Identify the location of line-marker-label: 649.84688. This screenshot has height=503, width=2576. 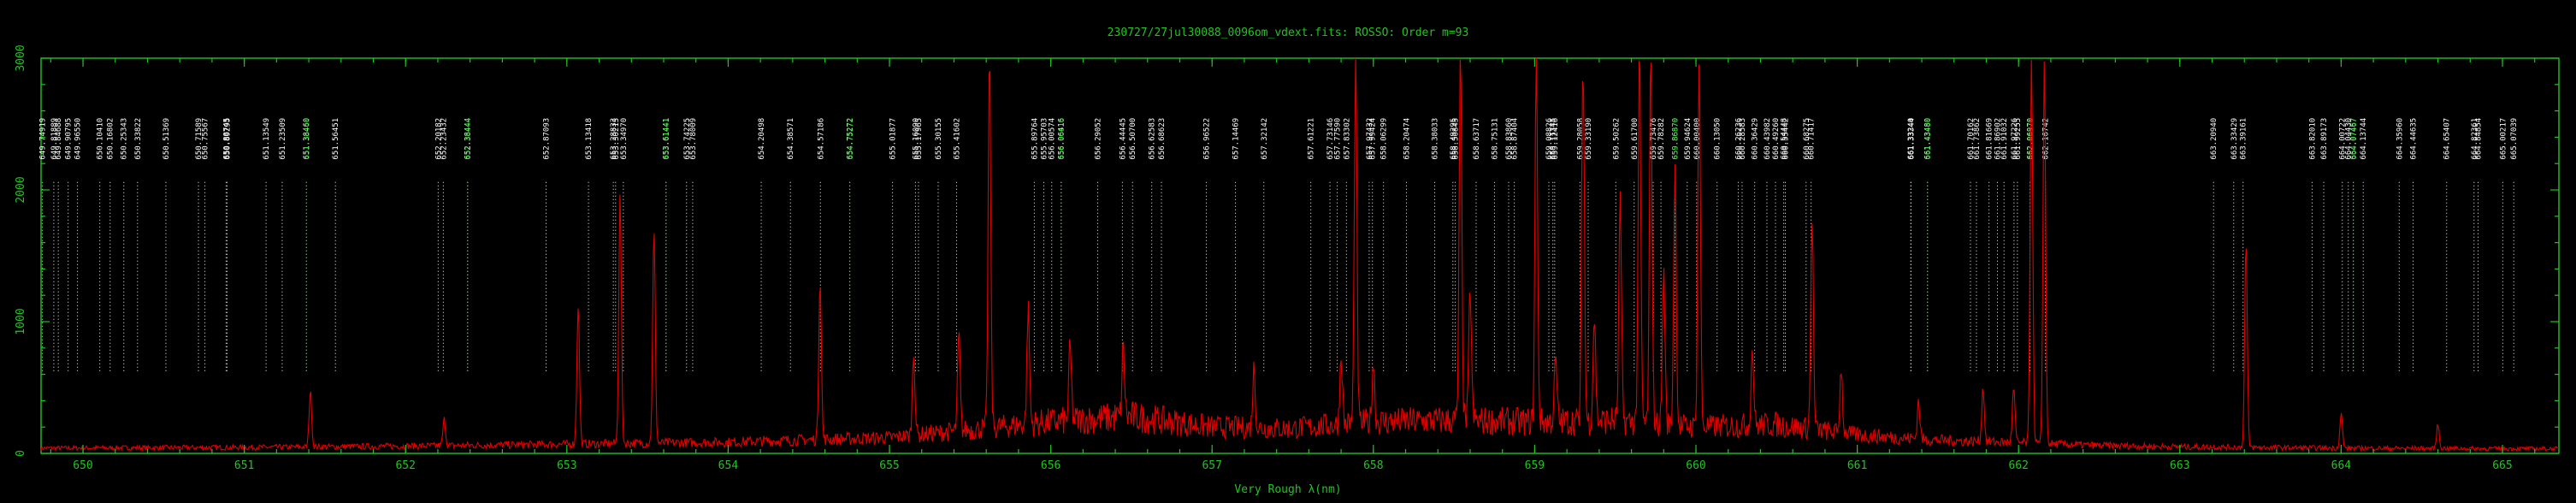
(59, 139).